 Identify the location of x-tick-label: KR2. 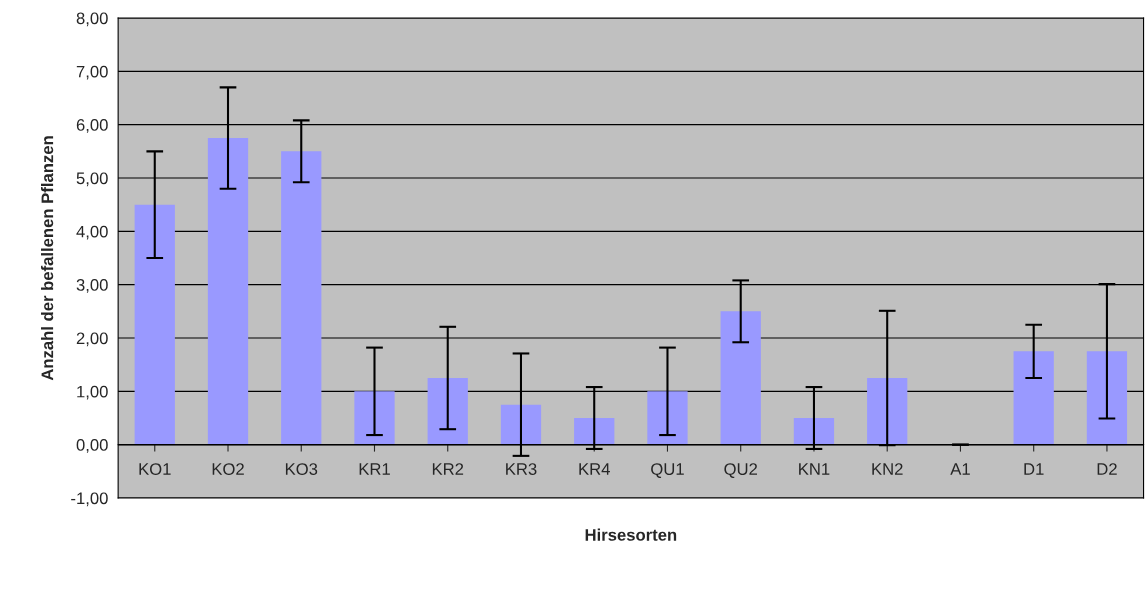
(448, 469).